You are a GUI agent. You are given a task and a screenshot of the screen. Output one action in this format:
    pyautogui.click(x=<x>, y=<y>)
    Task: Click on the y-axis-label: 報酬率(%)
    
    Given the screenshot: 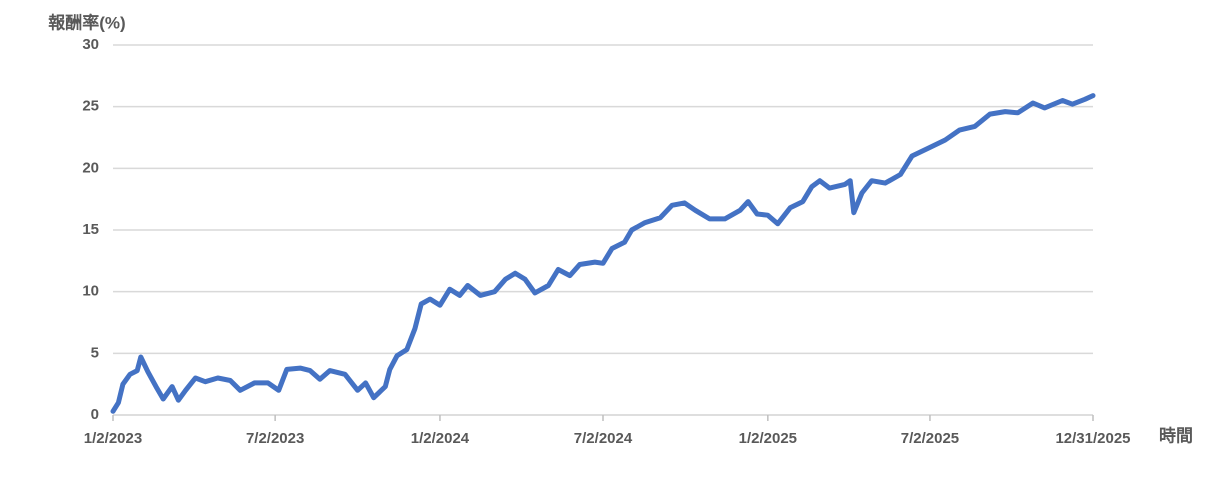 What is the action you would take?
    pyautogui.click(x=86, y=22)
    